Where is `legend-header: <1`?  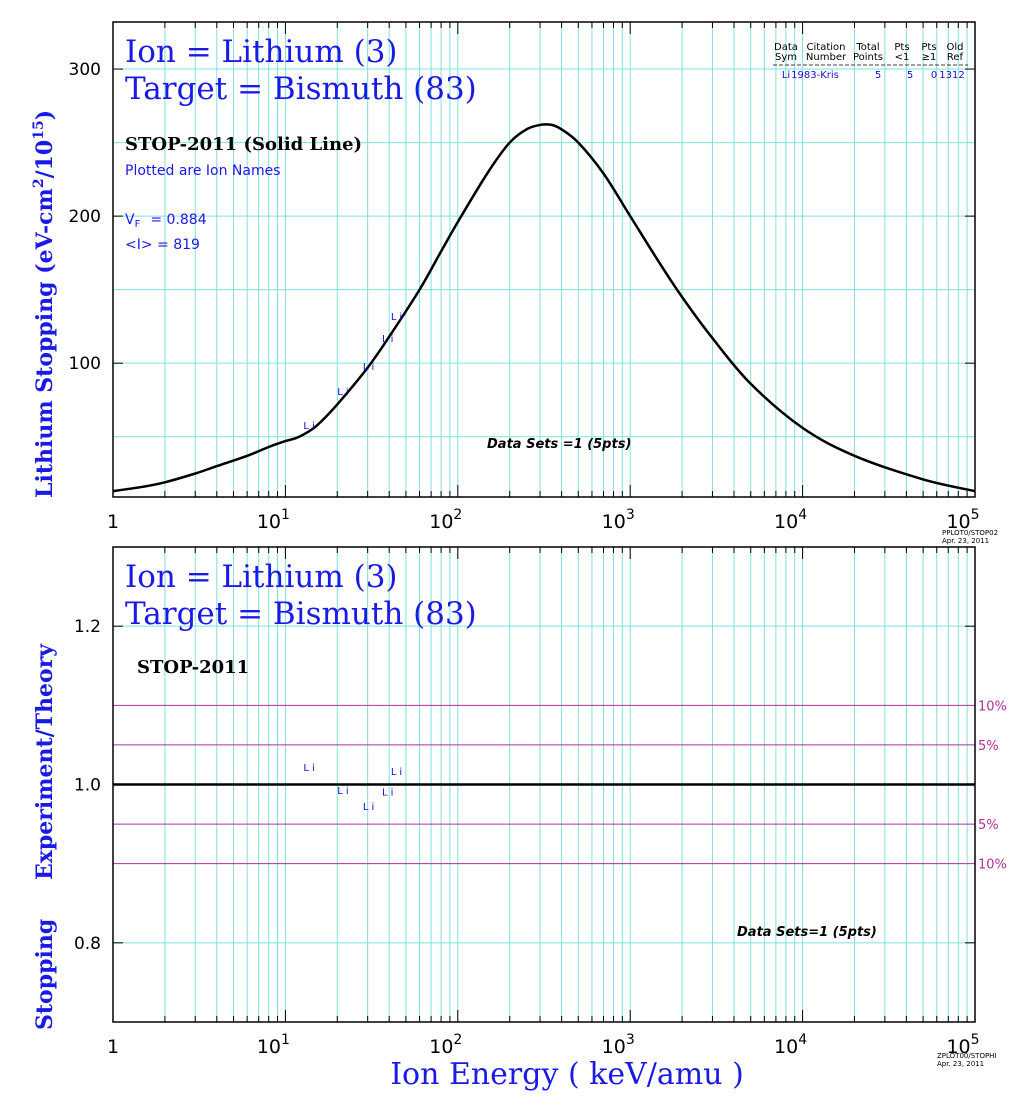
legend-header: <1 is located at coordinates (902, 57).